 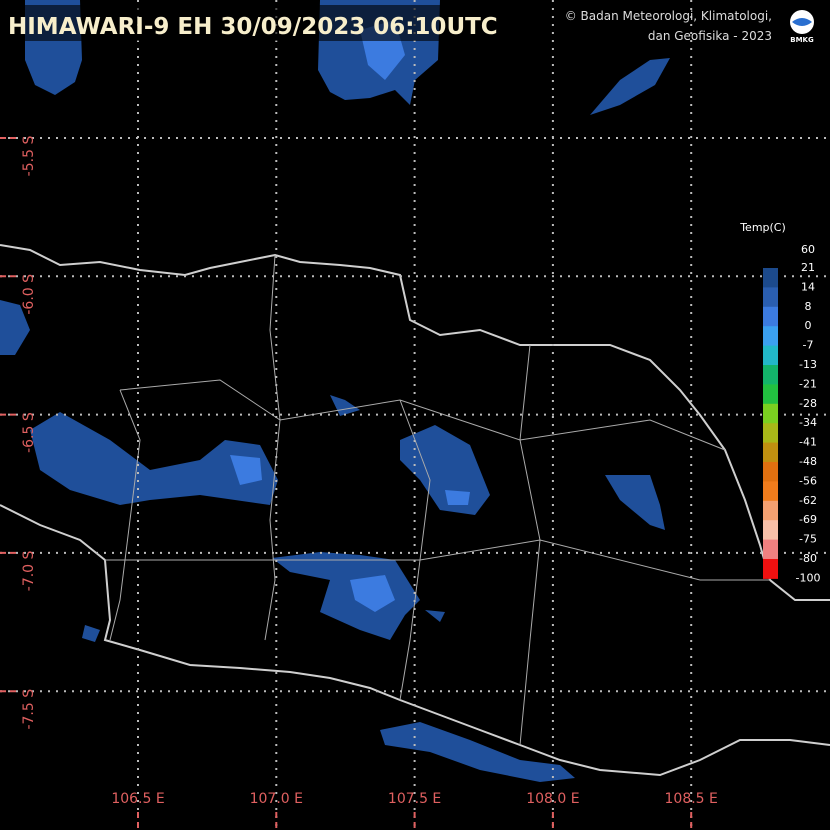 What do you see at coordinates (808, 558) in the screenshot?
I see `legend-label: -80` at bounding box center [808, 558].